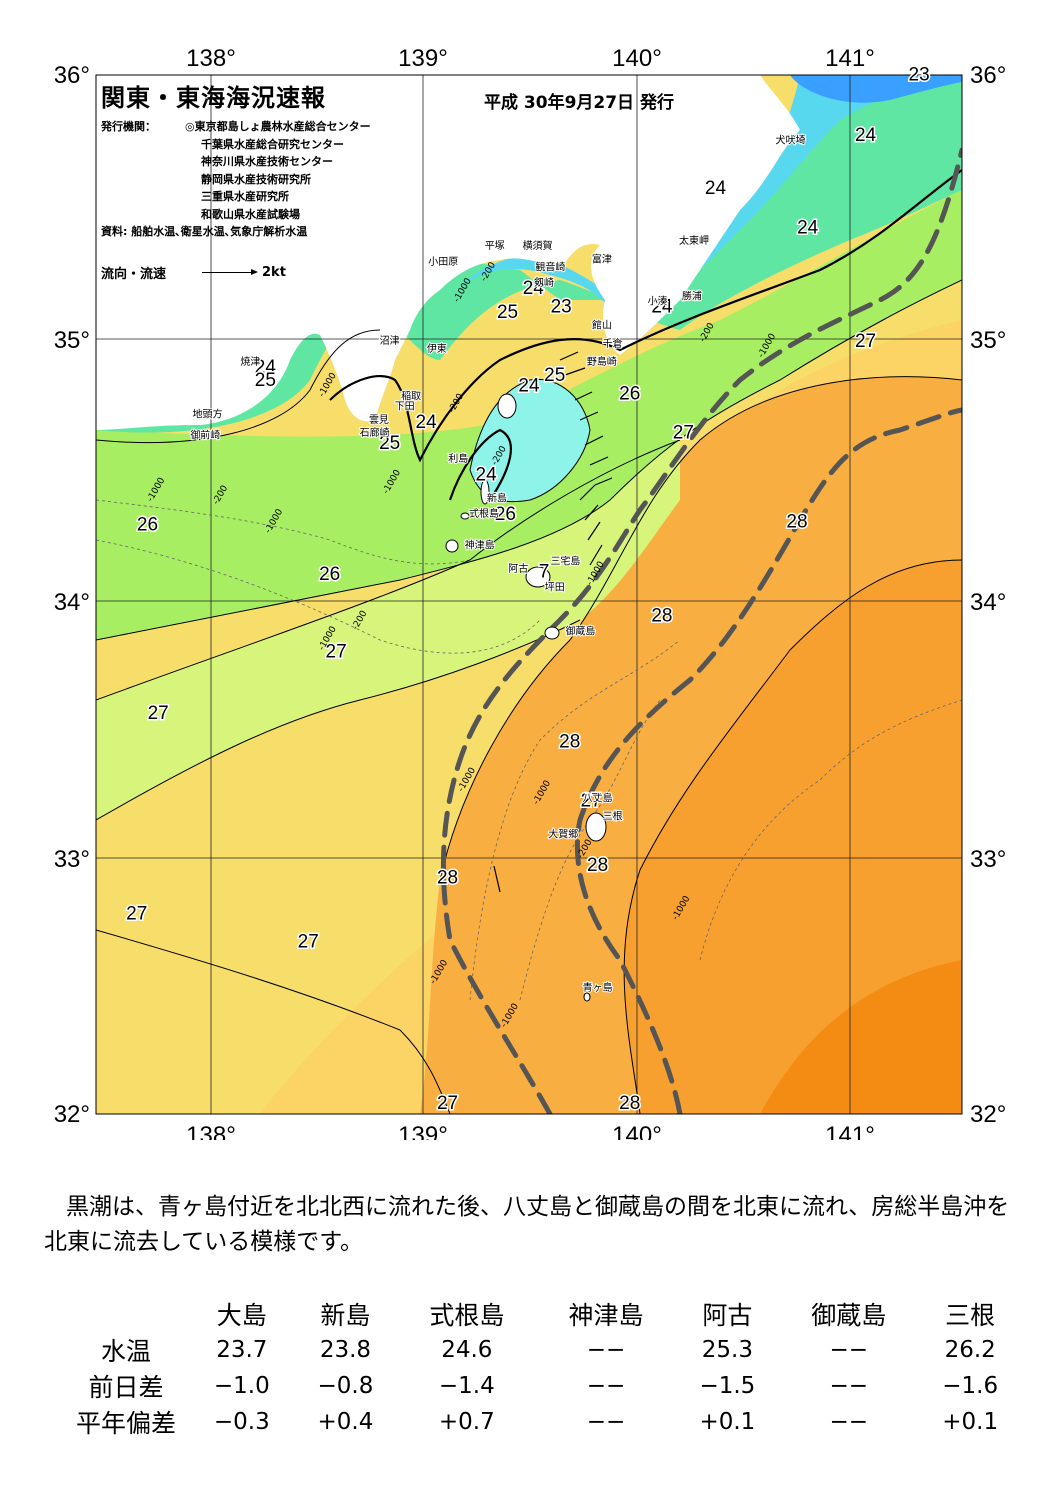 This screenshot has height=1503, width=1064. I want to click on place-label: 富津, so click(602, 258).